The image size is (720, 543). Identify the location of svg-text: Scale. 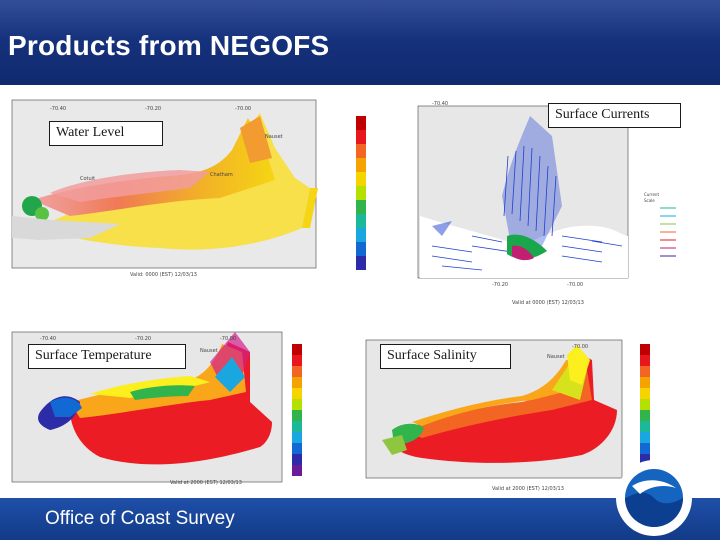
(649, 200).